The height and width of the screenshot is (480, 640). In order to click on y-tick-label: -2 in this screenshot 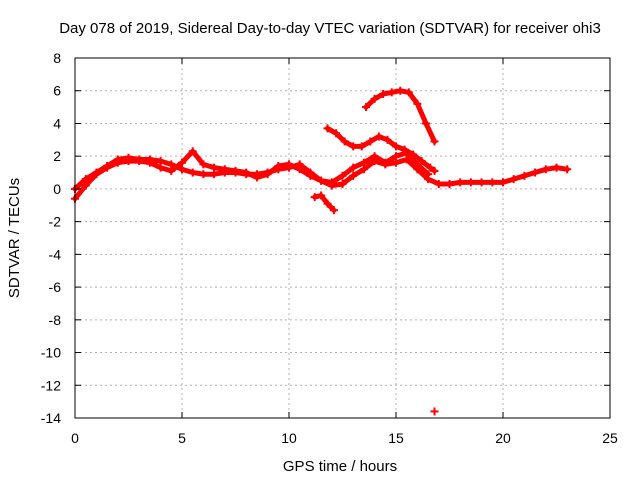, I will do `click(55, 222)`.